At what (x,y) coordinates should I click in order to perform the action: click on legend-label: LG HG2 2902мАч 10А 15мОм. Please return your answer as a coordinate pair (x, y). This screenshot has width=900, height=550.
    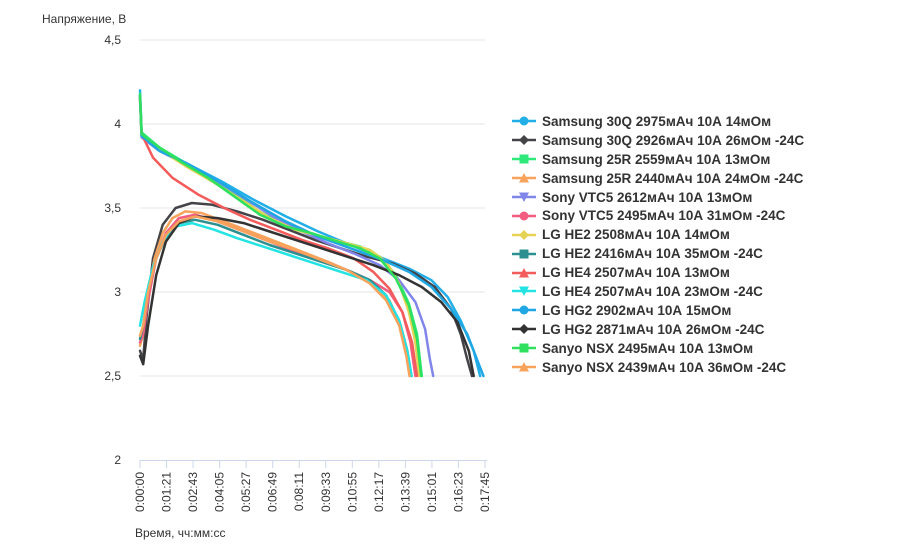
    Looking at the image, I should click on (637, 310).